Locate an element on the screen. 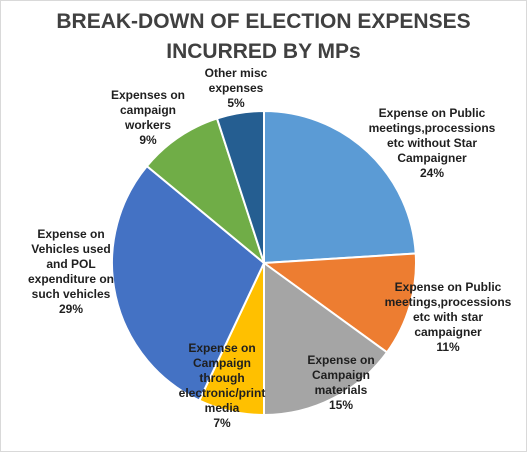  slice-percent: 9% is located at coordinates (148, 140).